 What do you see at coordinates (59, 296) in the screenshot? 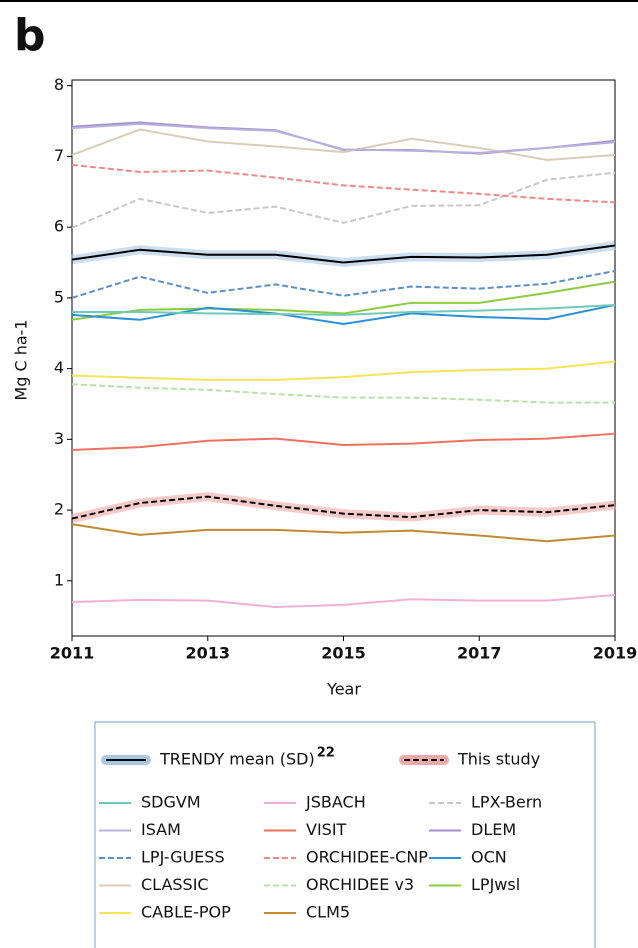
I see `y-tick-label: 5` at bounding box center [59, 296].